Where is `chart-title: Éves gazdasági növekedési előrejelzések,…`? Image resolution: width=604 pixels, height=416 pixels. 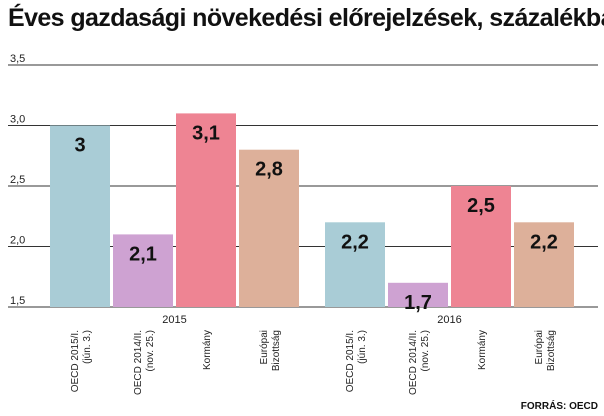
chart-title: Éves gazdasági növekedési előrejelzések,… is located at coordinates (306, 18).